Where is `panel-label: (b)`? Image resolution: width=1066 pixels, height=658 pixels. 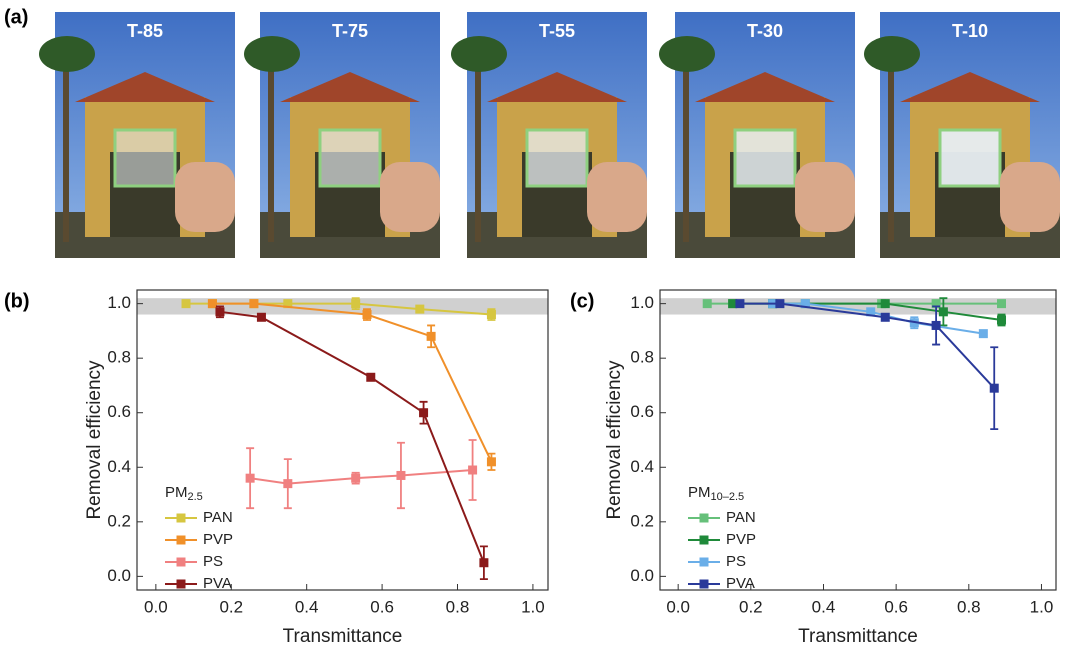 panel-label: (b) is located at coordinates (17, 301).